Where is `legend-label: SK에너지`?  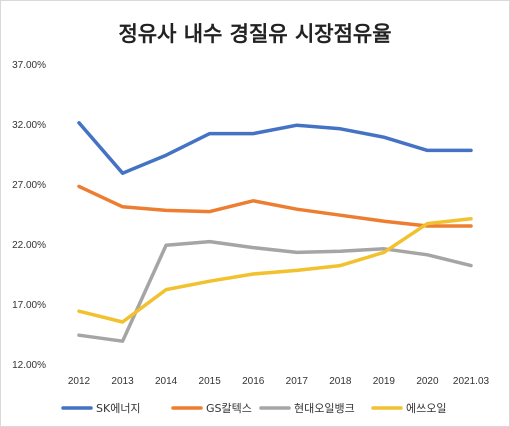 legend-label: SK에너지 is located at coordinates (118, 408).